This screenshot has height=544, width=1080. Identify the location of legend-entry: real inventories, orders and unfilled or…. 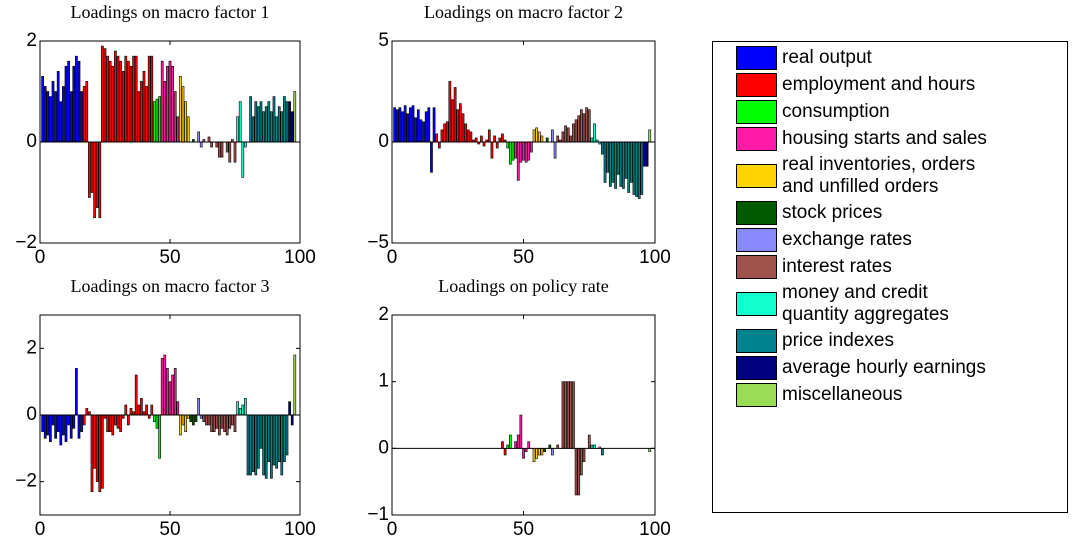
(901, 176).